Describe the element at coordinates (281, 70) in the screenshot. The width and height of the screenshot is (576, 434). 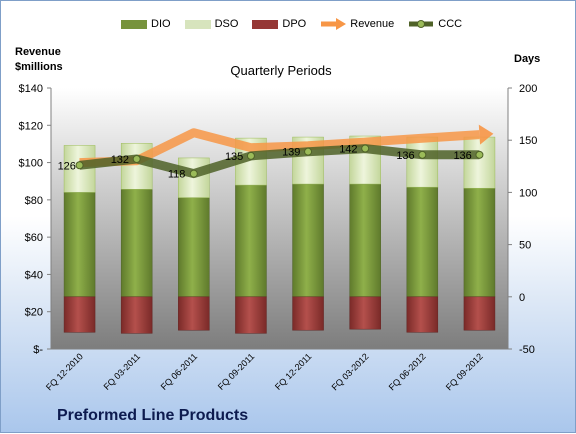
I see `chart-subtitle: Quarterly Periods` at that location.